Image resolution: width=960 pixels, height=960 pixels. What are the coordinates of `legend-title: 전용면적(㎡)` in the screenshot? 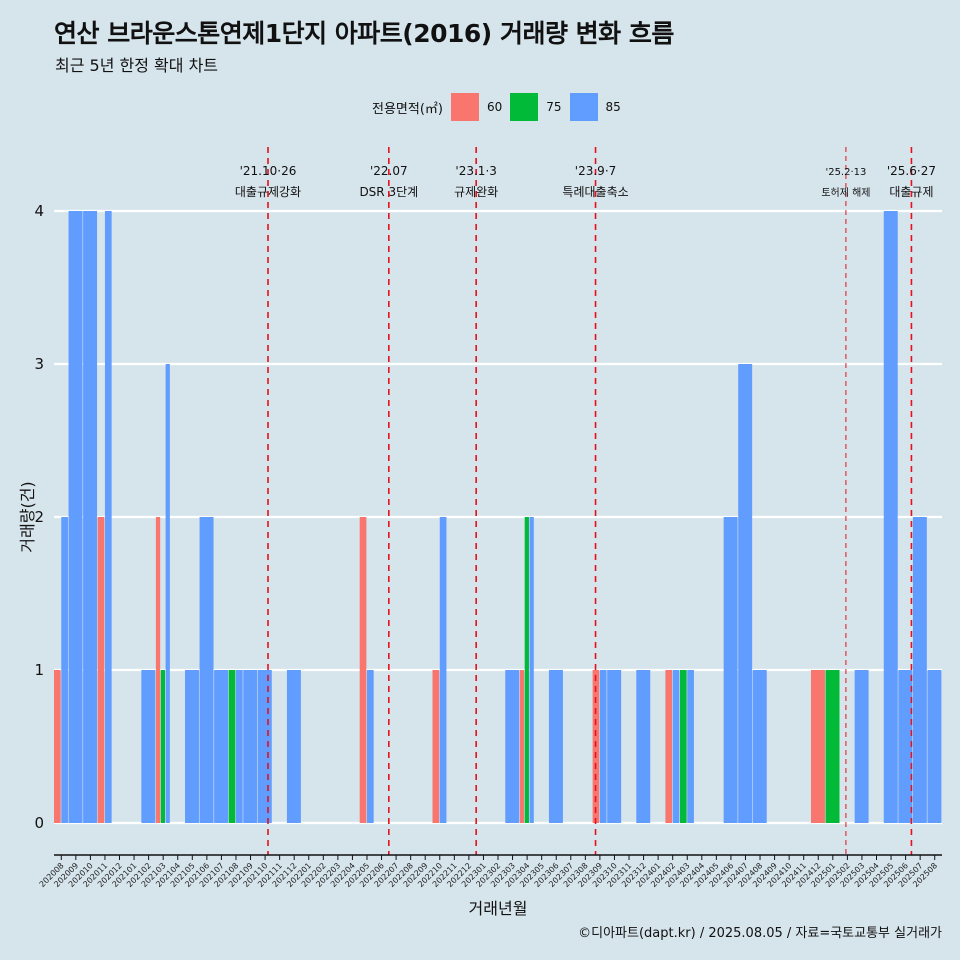 It's located at (407, 109).